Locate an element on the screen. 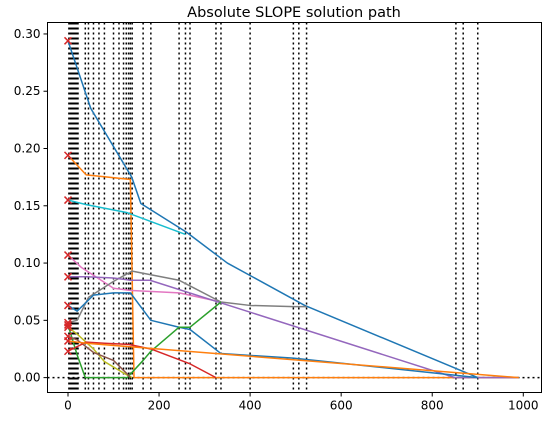 The height and width of the screenshot is (423, 547). y-tick-label: 0.20 is located at coordinates (27, 149).